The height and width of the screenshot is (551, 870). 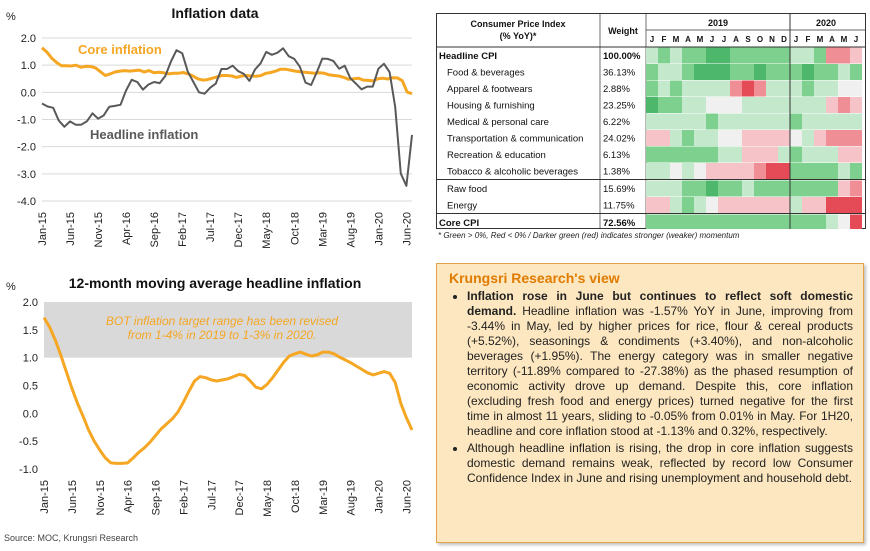 What do you see at coordinates (26, 202) in the screenshot?
I see `y-tick-label: -4.0` at bounding box center [26, 202].